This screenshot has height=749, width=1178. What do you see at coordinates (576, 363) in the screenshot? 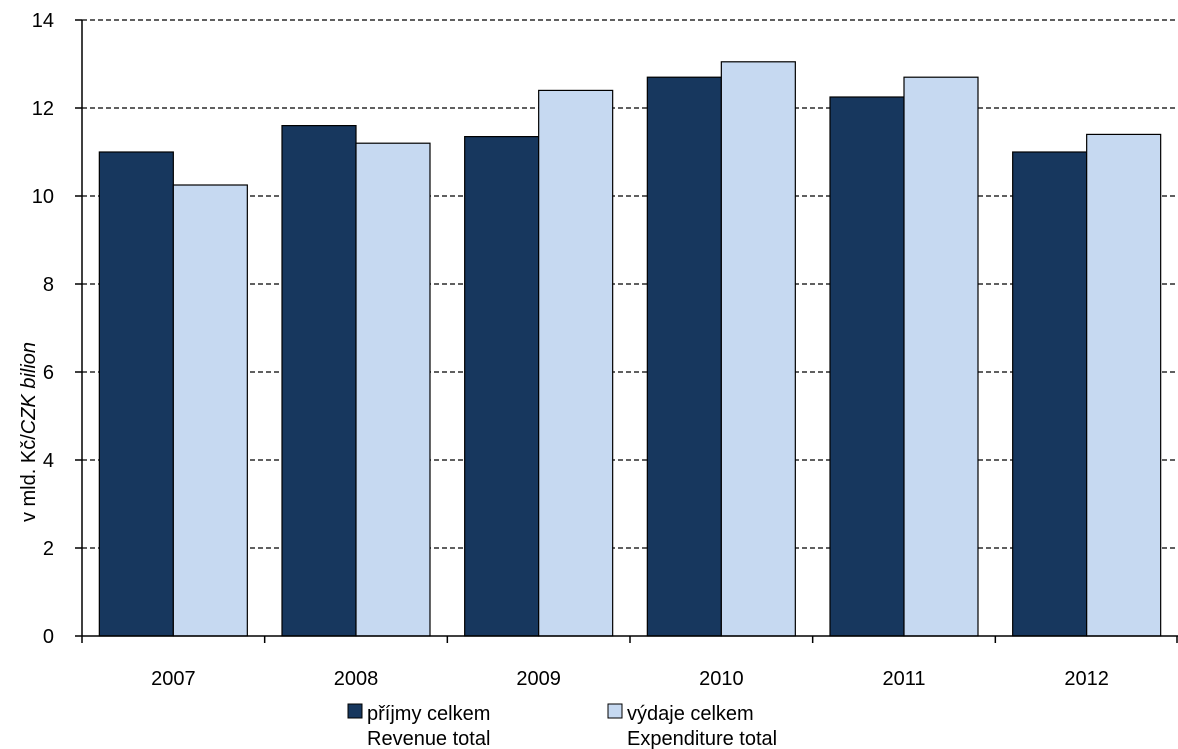
I see `bar-expenditure-2009` at bounding box center [576, 363].